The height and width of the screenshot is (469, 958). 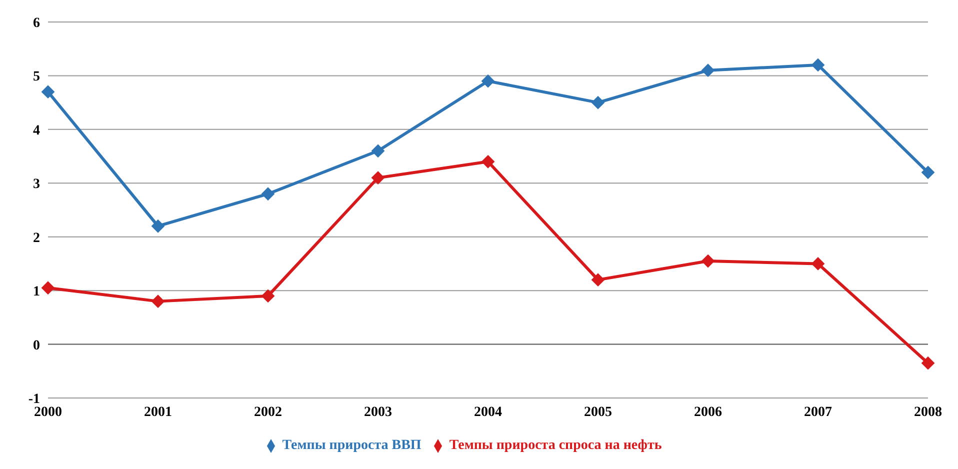 What do you see at coordinates (36, 292) in the screenshot?
I see `y-tick-label: 1` at bounding box center [36, 292].